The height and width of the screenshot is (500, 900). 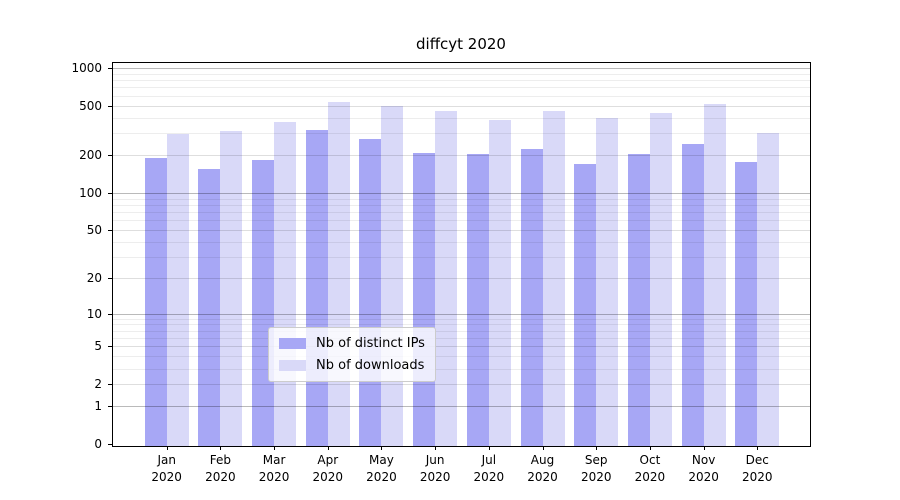 What do you see at coordinates (370, 343) in the screenshot?
I see `legend-label: Nb of distinct IPs` at bounding box center [370, 343].